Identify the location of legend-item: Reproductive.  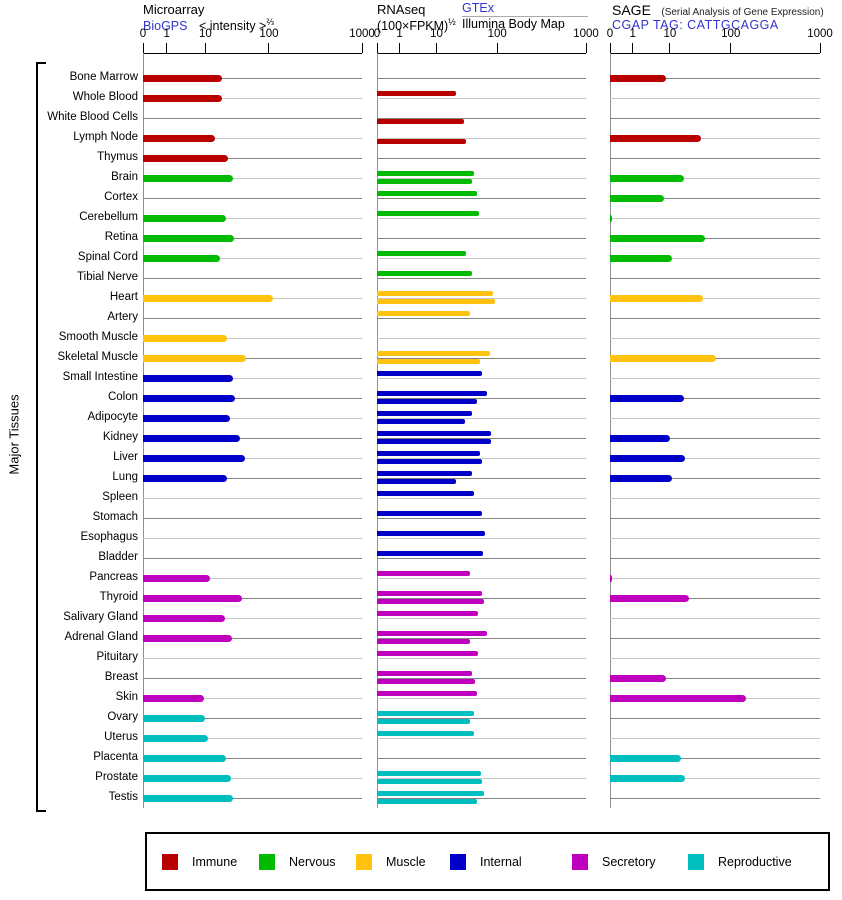
(740, 861).